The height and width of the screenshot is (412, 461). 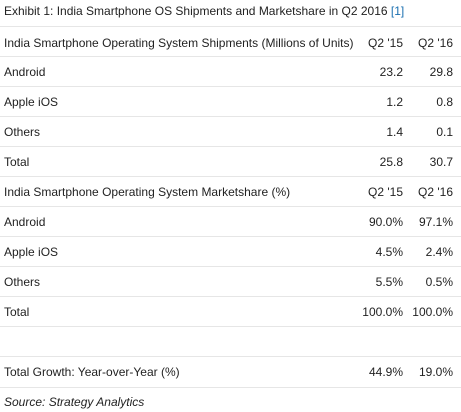 What do you see at coordinates (435, 222) in the screenshot?
I see `row-value-q2-16: 97.1%` at bounding box center [435, 222].